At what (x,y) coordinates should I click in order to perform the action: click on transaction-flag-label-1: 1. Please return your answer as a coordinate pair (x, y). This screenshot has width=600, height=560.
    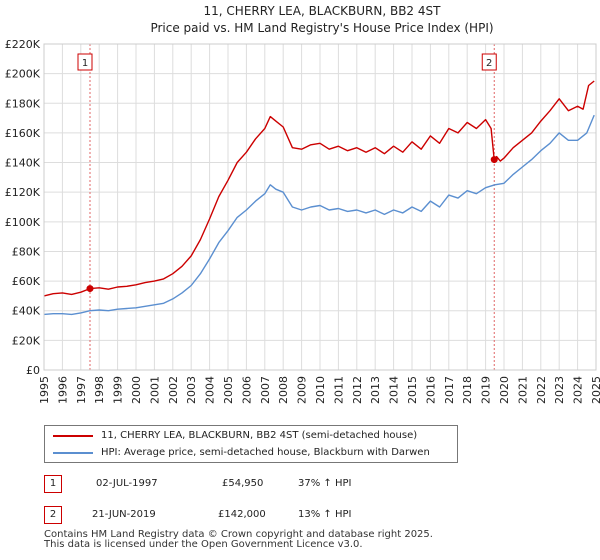
    Looking at the image, I should click on (85, 63).